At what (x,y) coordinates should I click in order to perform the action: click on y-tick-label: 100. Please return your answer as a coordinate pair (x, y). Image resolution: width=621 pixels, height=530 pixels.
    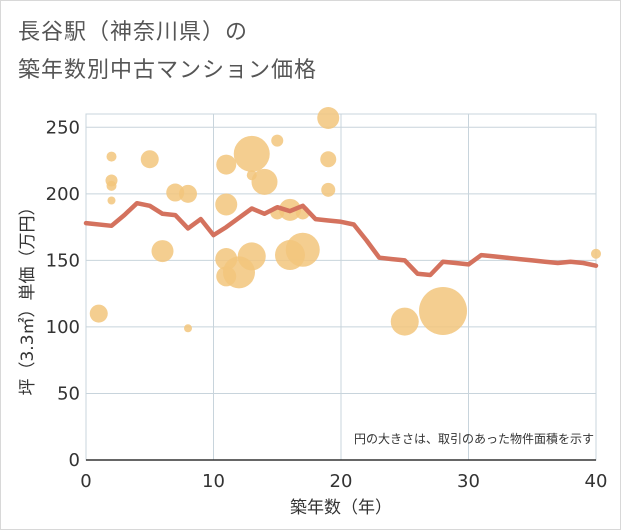
    Looking at the image, I should click on (63, 327).